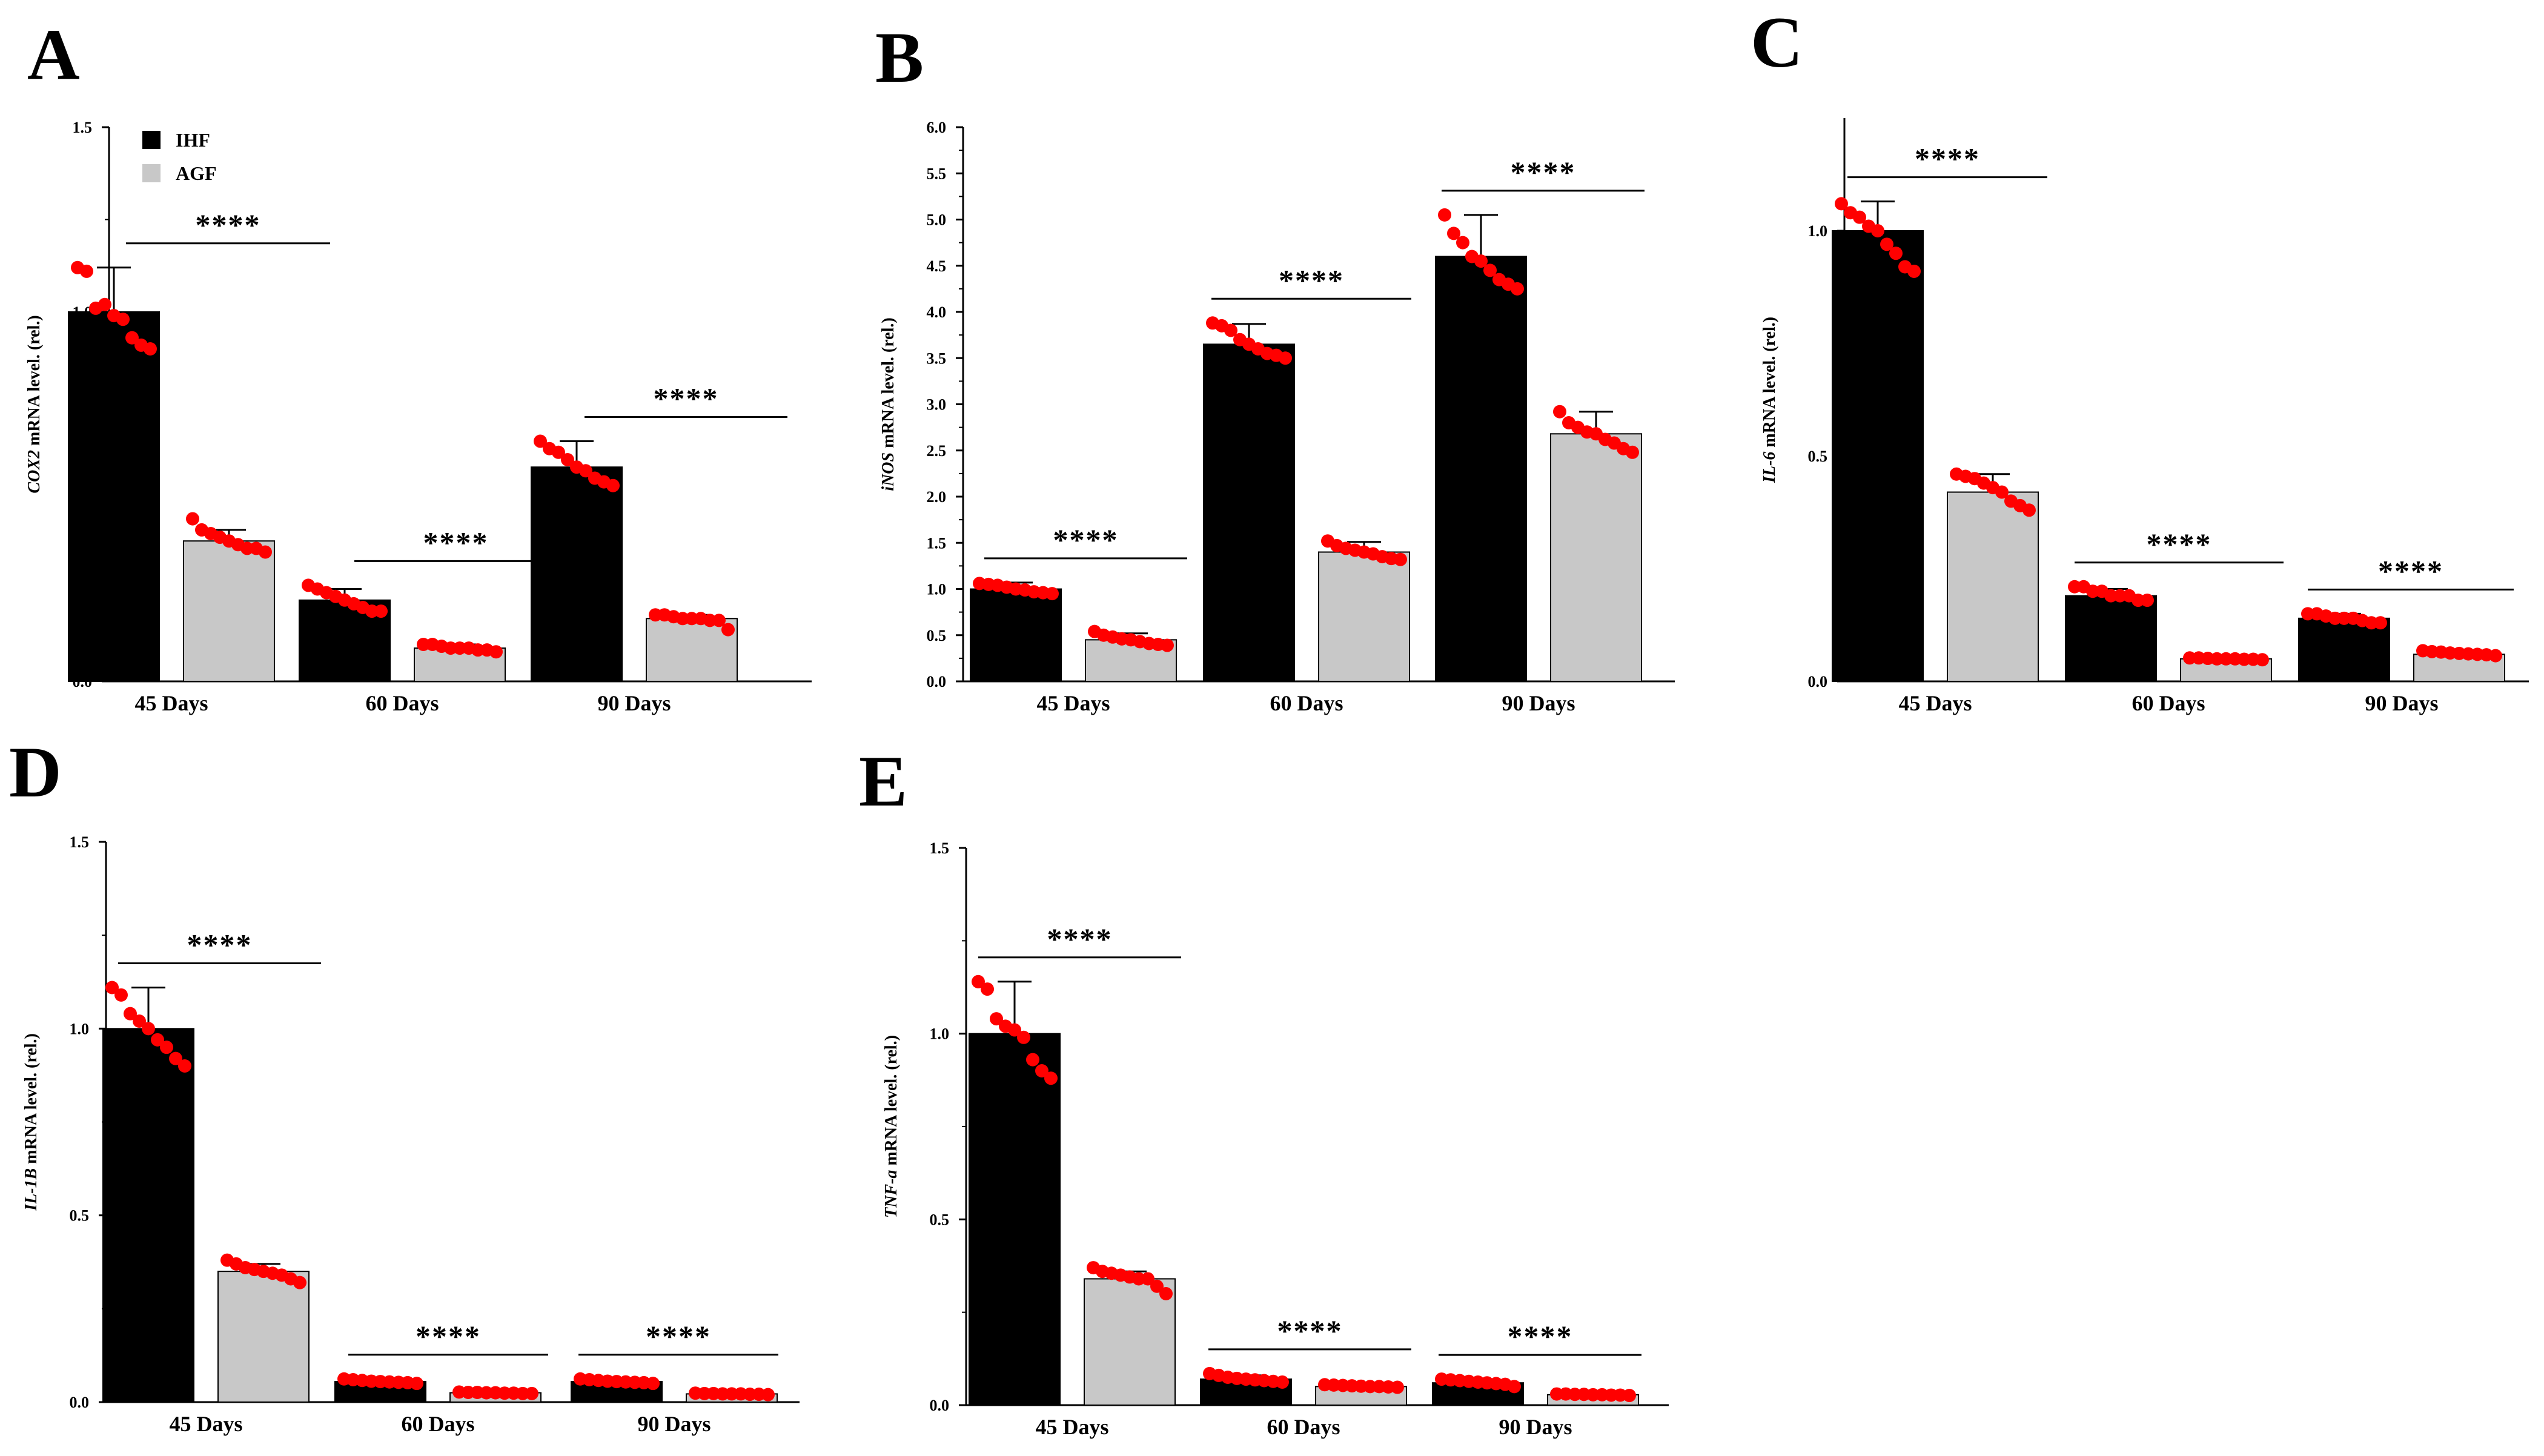 The width and height of the screenshot is (2544, 1456). Describe the element at coordinates (937, 497) in the screenshot. I see `y-tick-label: 2.0` at that location.